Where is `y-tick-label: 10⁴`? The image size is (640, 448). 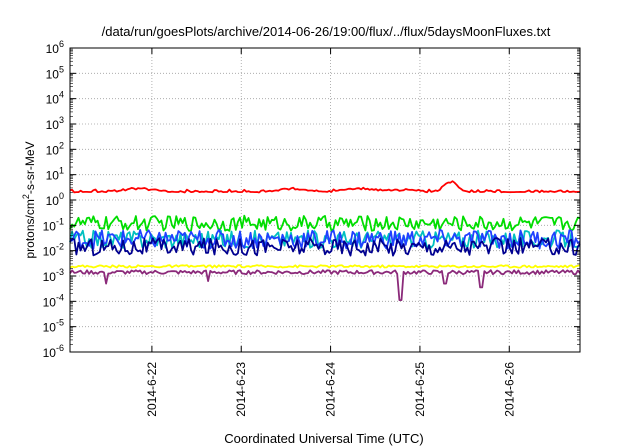 y-tick-label: 10⁴ is located at coordinates (55, 98).